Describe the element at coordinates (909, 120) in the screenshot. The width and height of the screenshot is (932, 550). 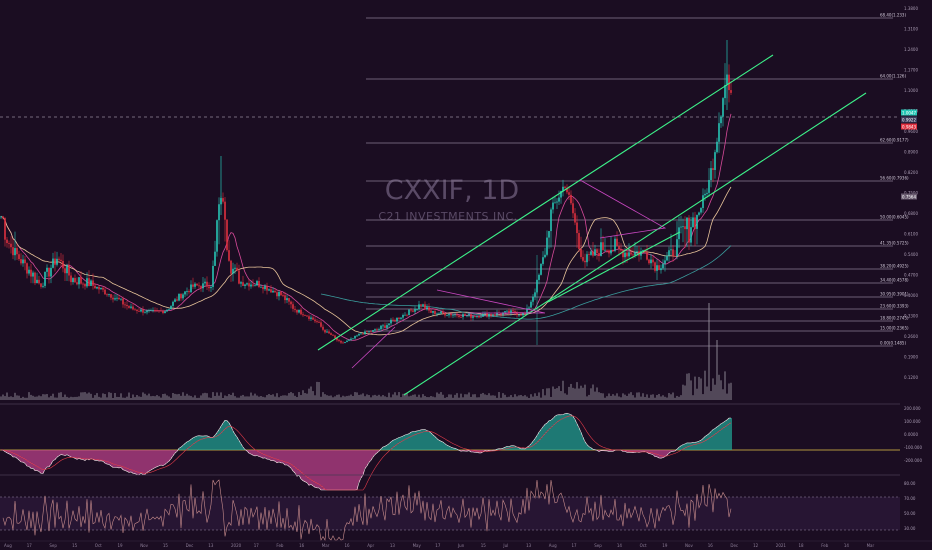
I see `price-badge-label: 0.9922` at that location.